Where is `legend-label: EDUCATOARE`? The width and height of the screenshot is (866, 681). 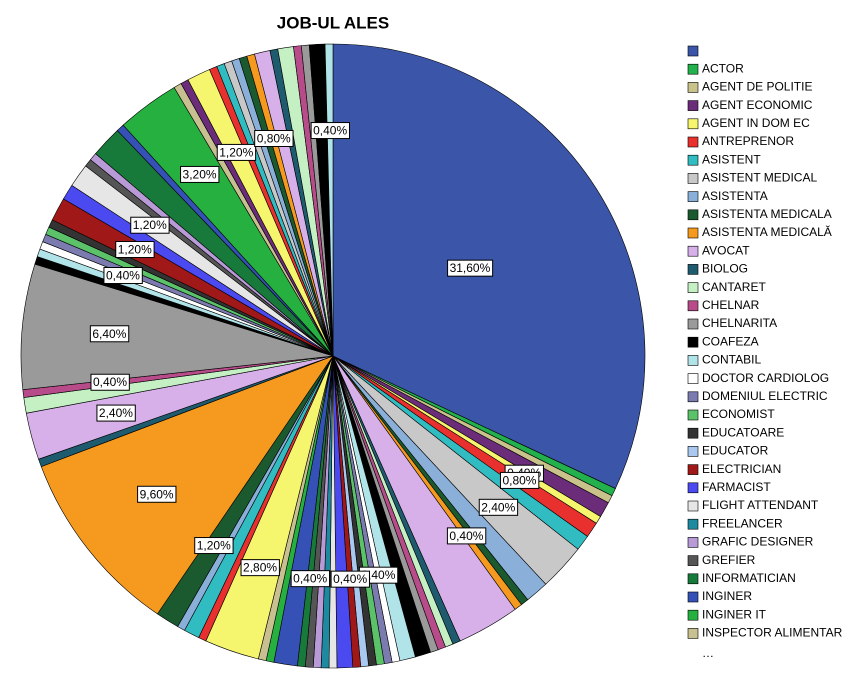
legend-label: EDUCATOARE is located at coordinates (743, 432).